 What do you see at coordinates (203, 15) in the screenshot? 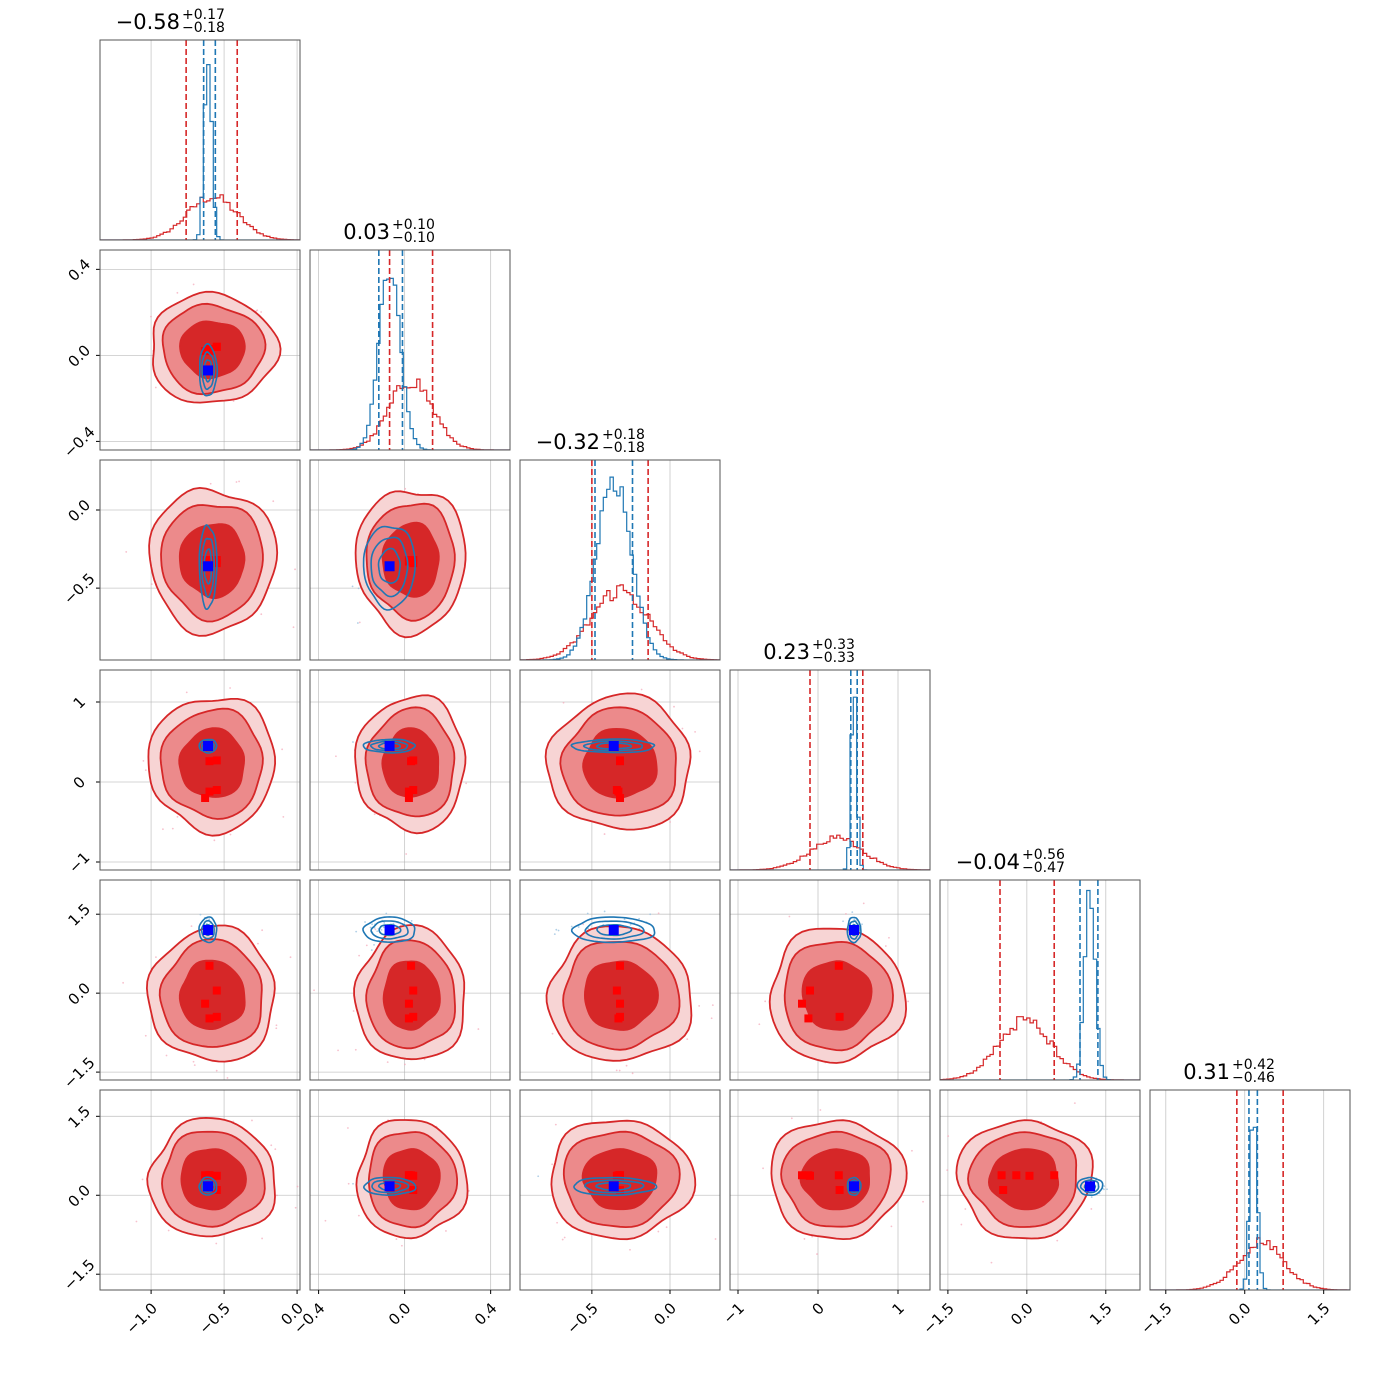
I see `panel-title-upper-error: +0.17` at bounding box center [203, 15].